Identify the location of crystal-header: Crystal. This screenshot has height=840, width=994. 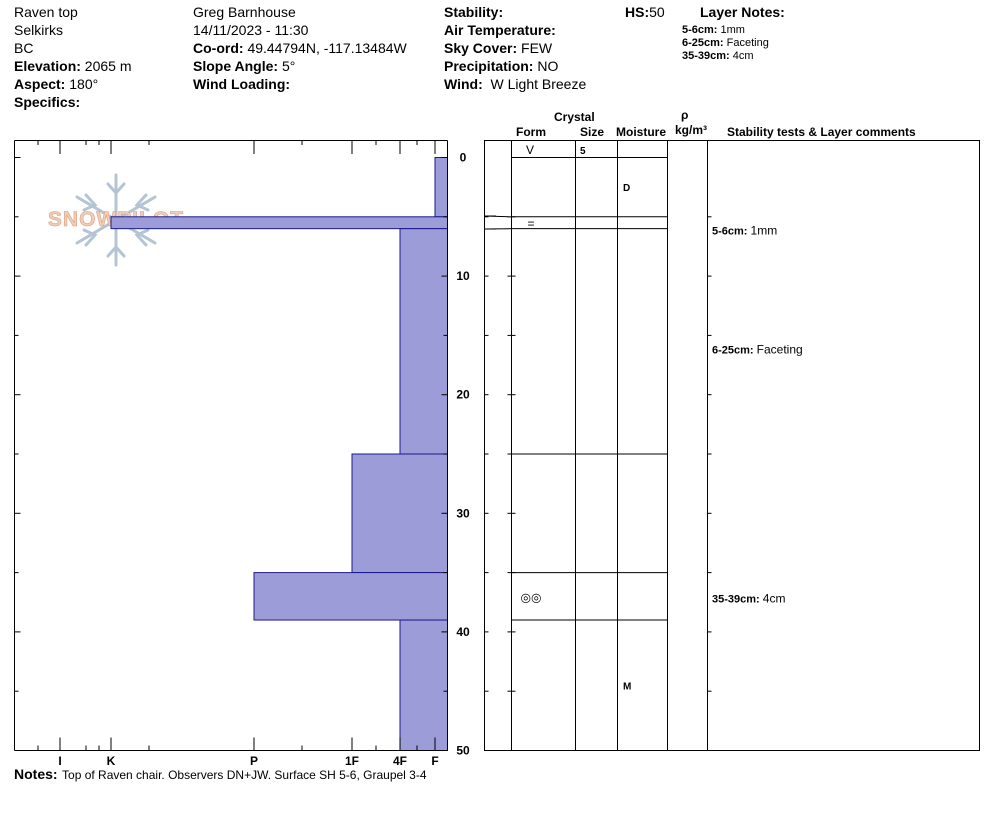
(574, 117).